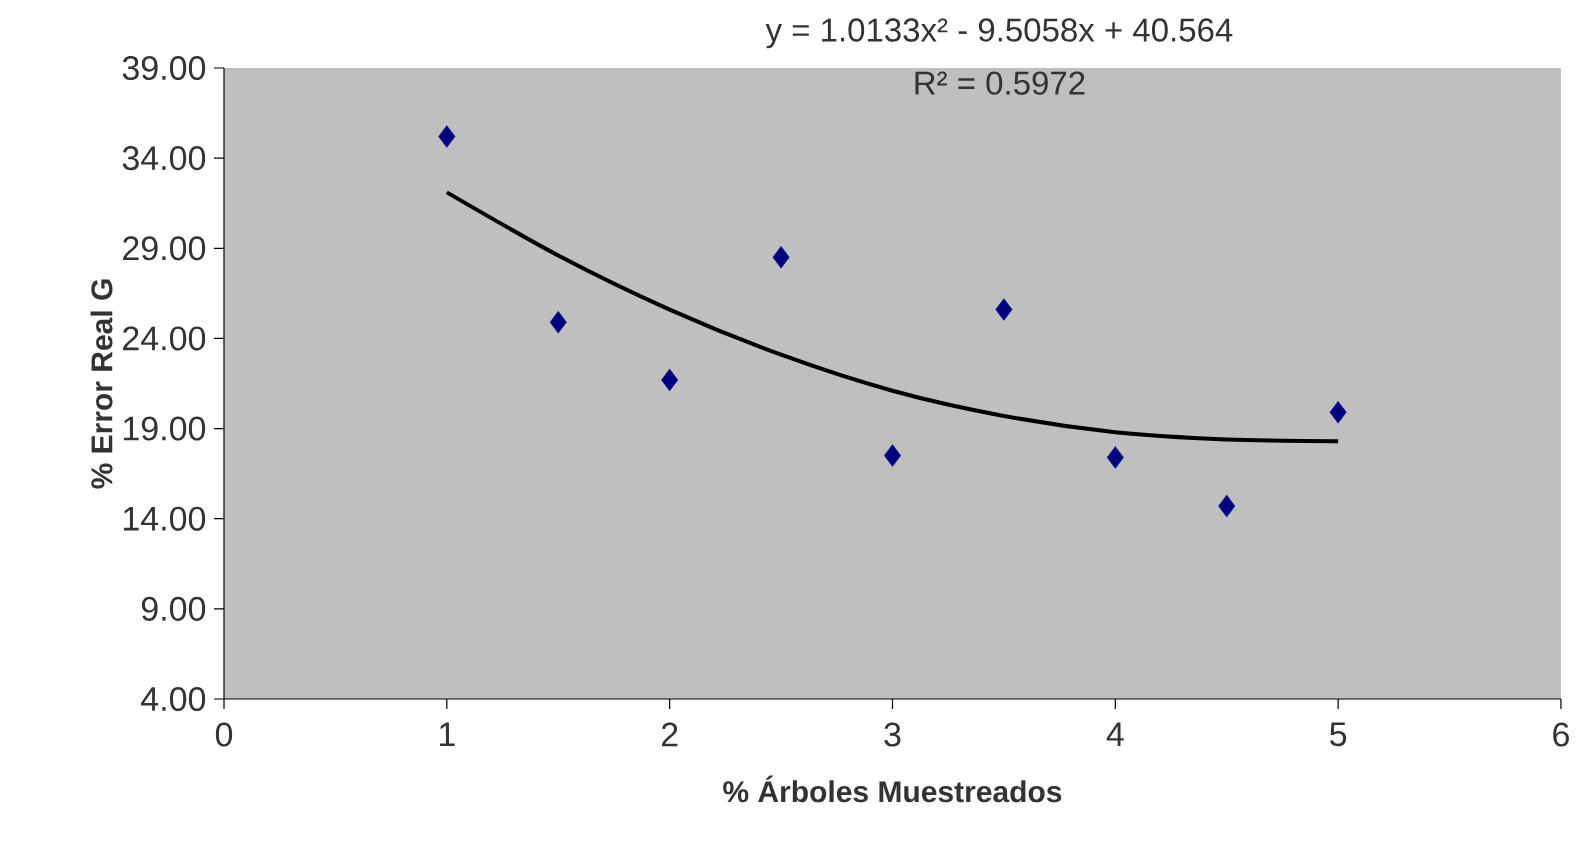  Describe the element at coordinates (164, 158) in the screenshot. I see `y-tick-label: 34.00` at that location.